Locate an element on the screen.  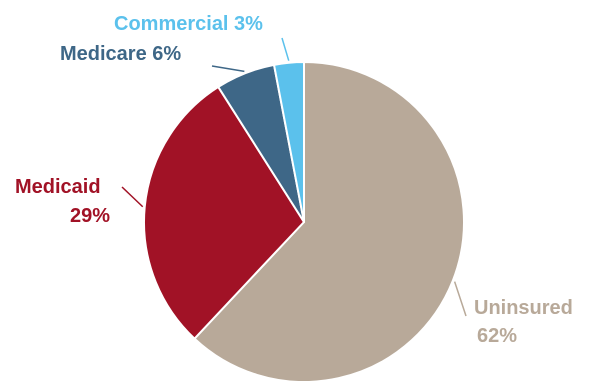
label-medicaid-value: 29% is located at coordinates (90, 216).